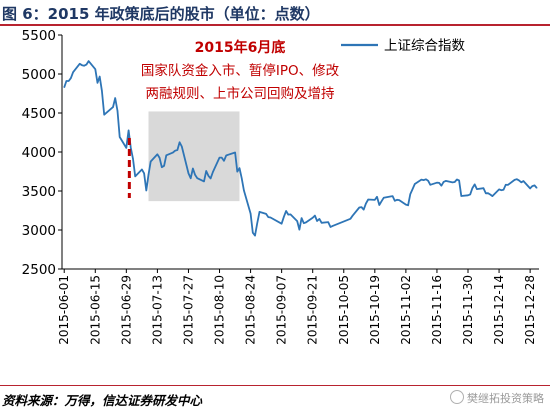  What do you see at coordinates (95, 310) in the screenshot?
I see `x-tick-label: 2015-06-15` at bounding box center [95, 310].